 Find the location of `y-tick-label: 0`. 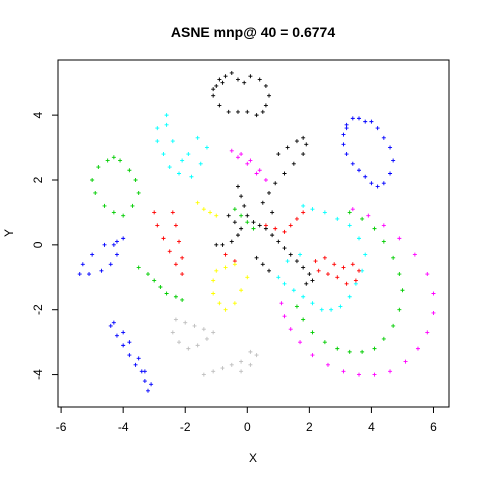

y-tick-label: 0 is located at coordinates (38, 244).